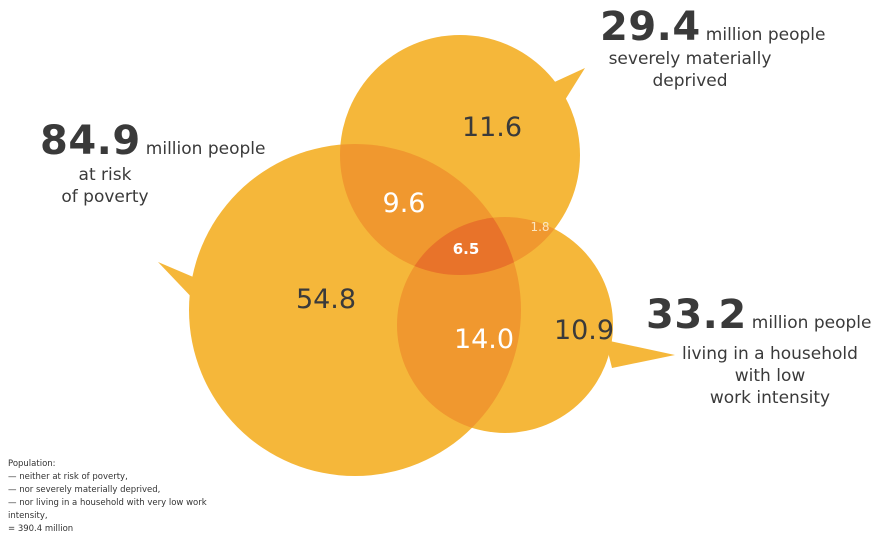 The width and height of the screenshot is (875, 544). What do you see at coordinates (484, 339) in the screenshot?
I see `region-poverty-work: 14.0` at bounding box center [484, 339].